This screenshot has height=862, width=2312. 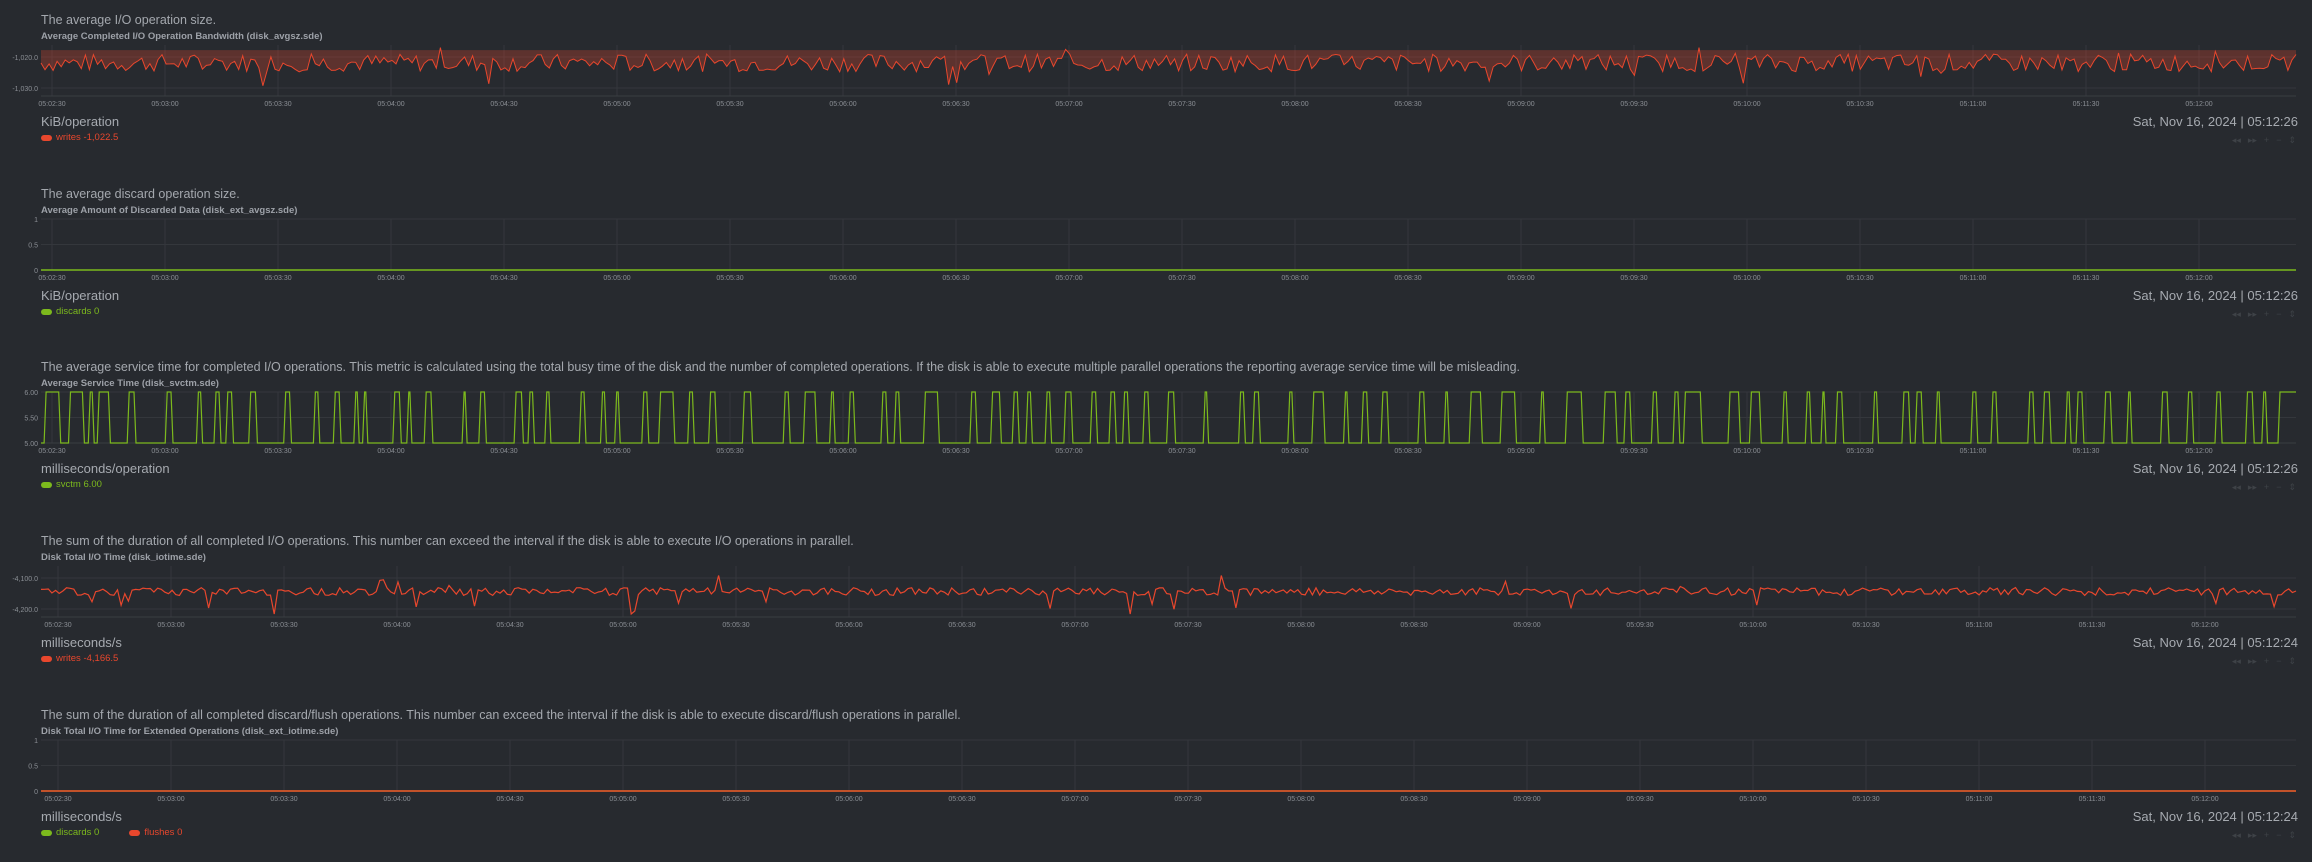 I want to click on x-tick-label: 05:05:30, so click(x=729, y=104).